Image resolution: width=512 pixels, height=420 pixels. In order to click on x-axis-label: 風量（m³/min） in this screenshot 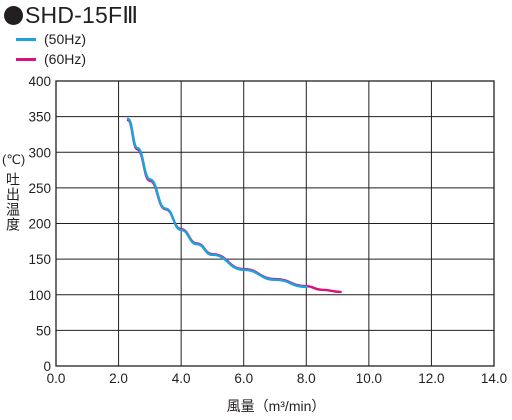, I will do `click(276, 406)`.